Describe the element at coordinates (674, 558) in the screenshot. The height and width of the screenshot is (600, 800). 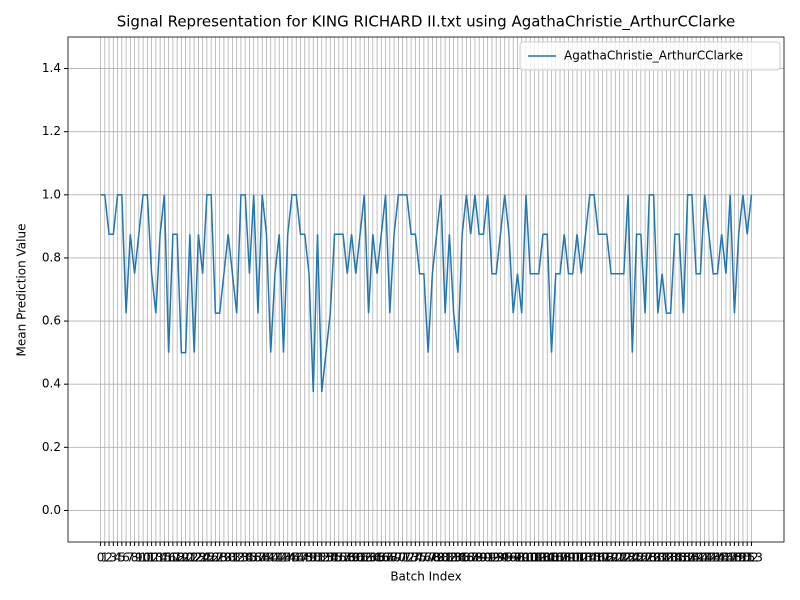
I see `x-tick-label: 135` at that location.